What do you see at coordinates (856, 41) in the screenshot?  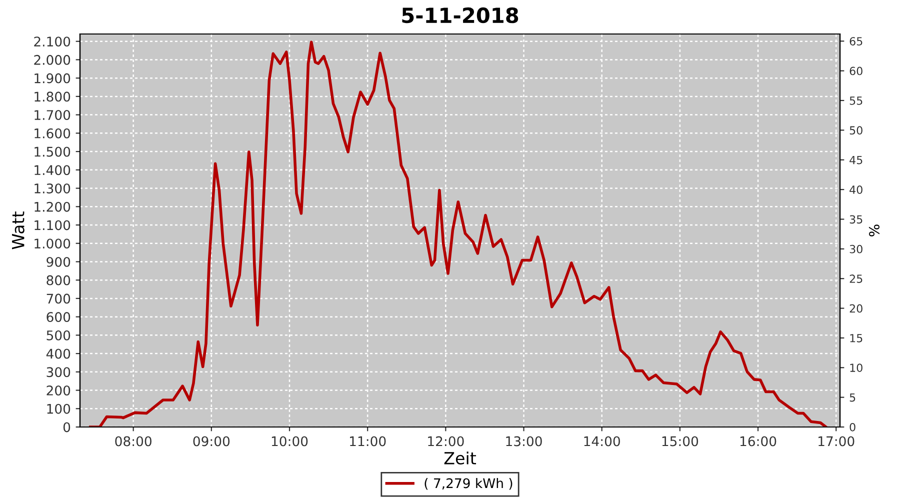 I see `y2-tick-label: 65` at bounding box center [856, 41].